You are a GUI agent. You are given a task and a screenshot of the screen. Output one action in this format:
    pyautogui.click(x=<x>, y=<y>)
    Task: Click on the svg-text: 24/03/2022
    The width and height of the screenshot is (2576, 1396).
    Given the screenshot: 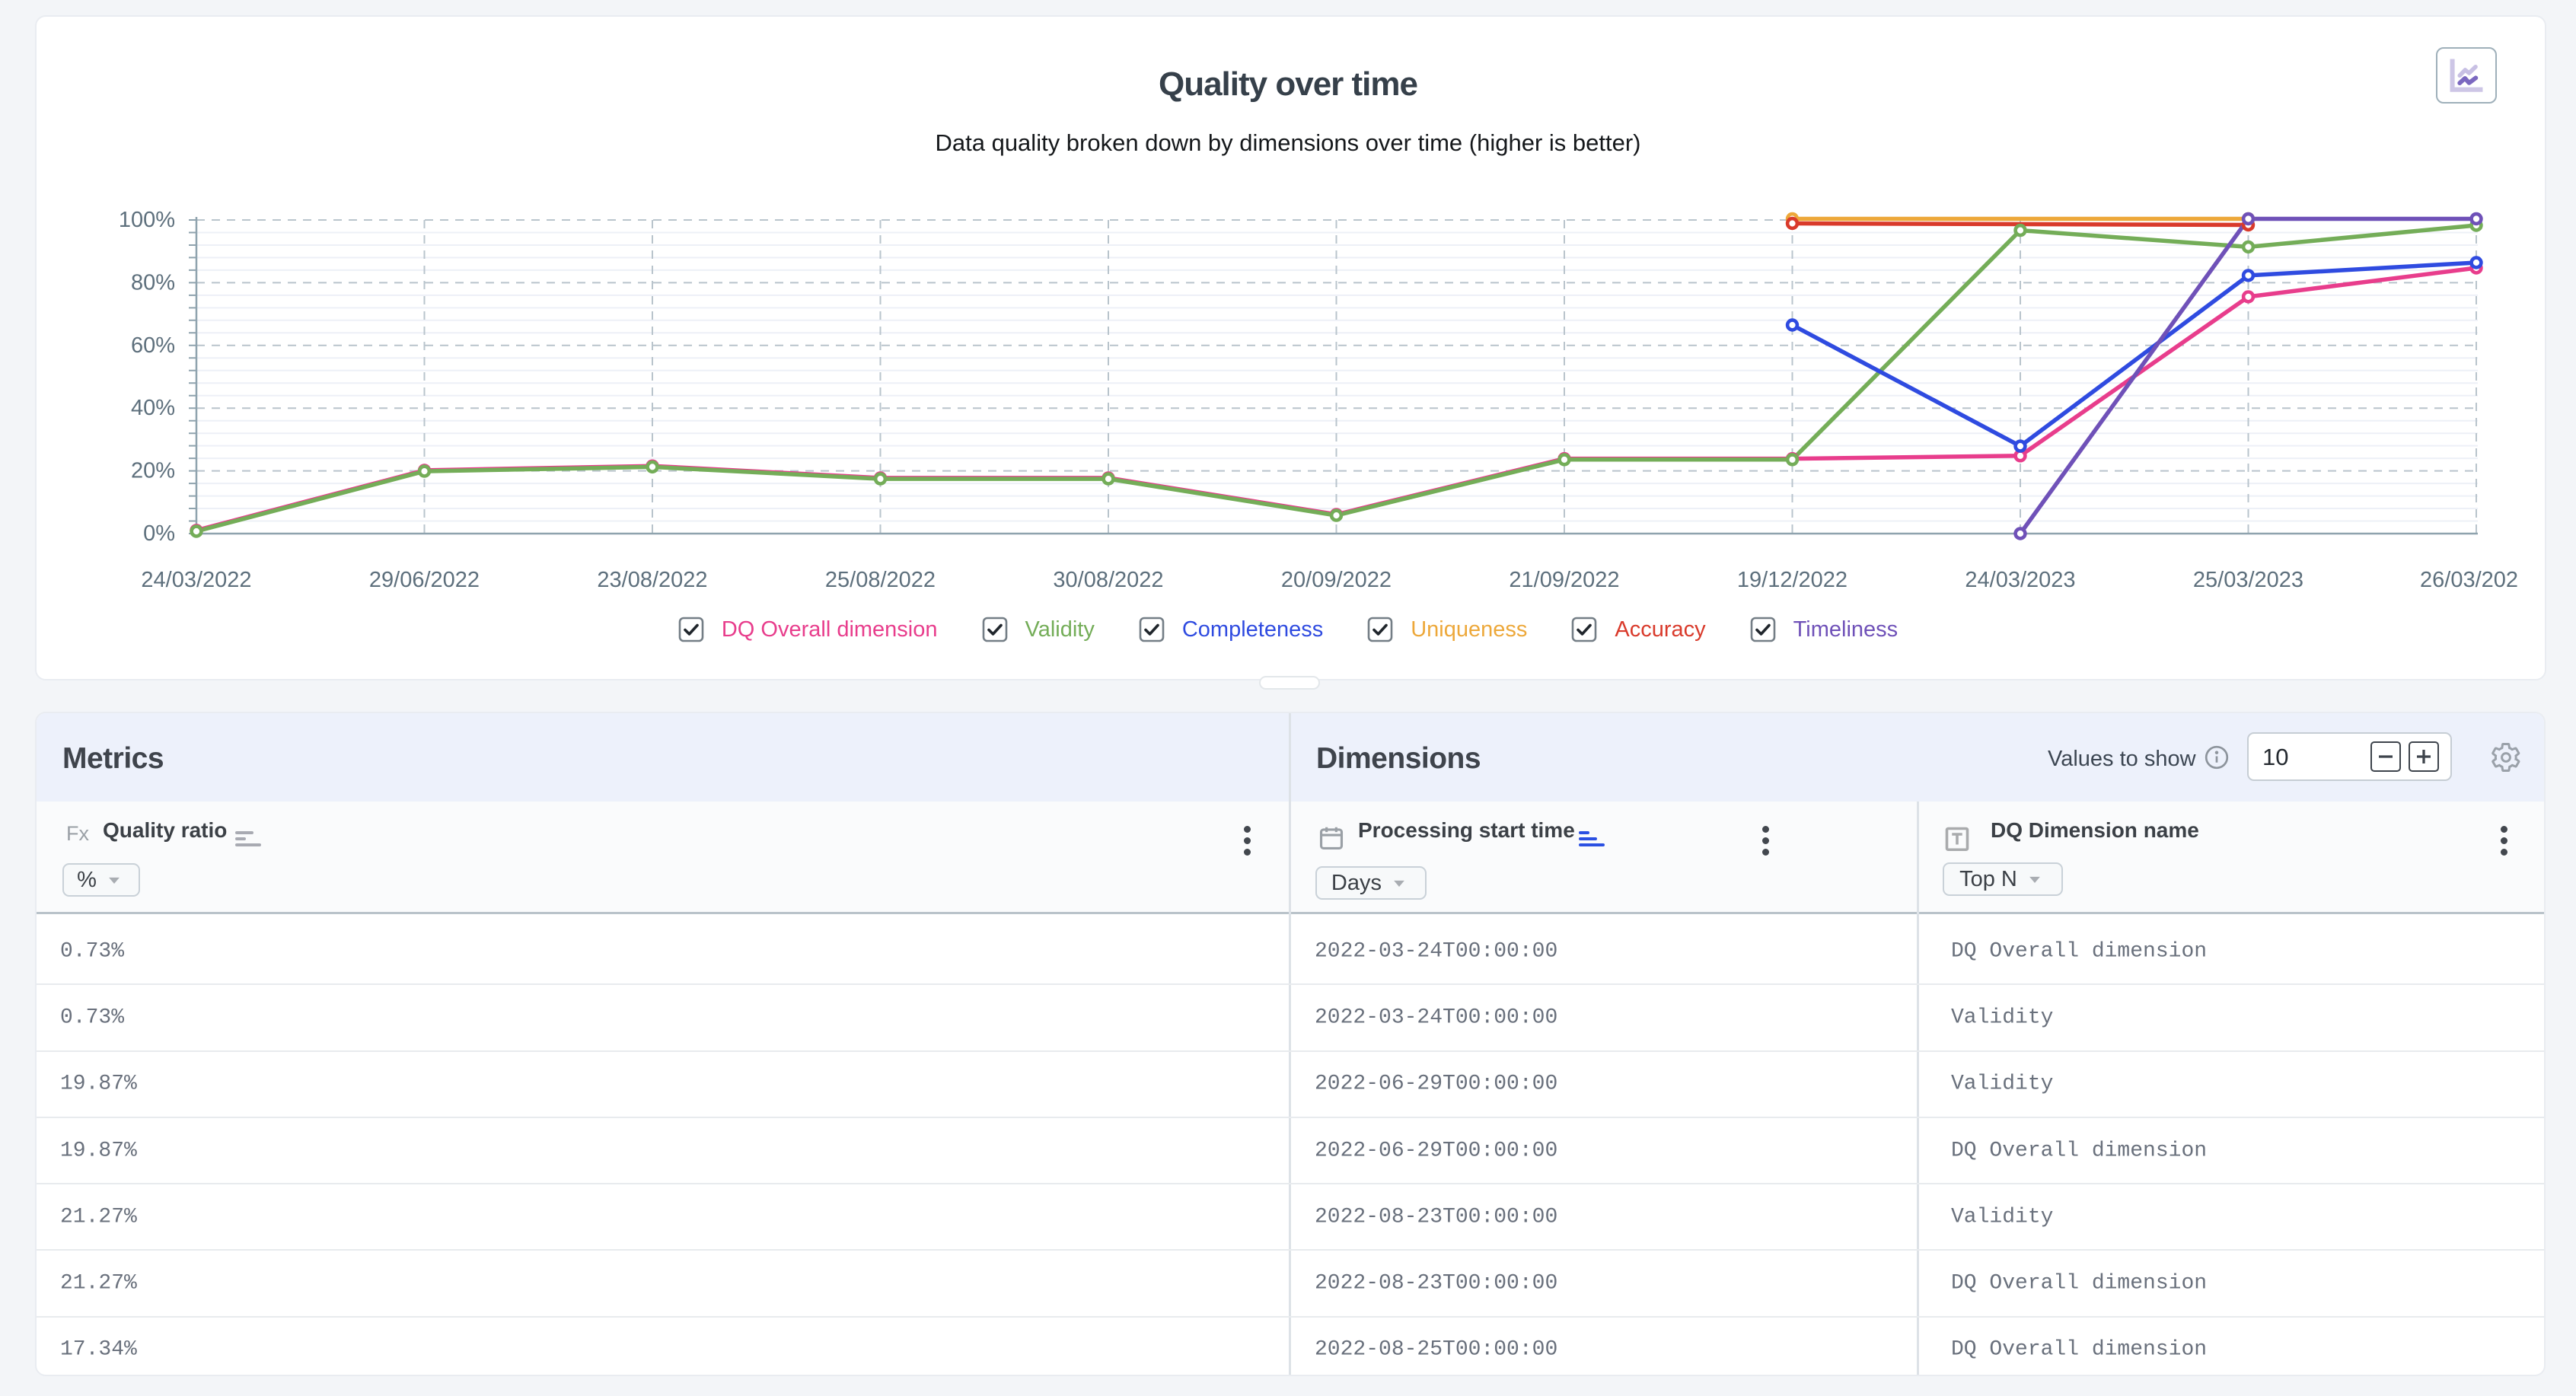 What is the action you would take?
    pyautogui.click(x=196, y=580)
    